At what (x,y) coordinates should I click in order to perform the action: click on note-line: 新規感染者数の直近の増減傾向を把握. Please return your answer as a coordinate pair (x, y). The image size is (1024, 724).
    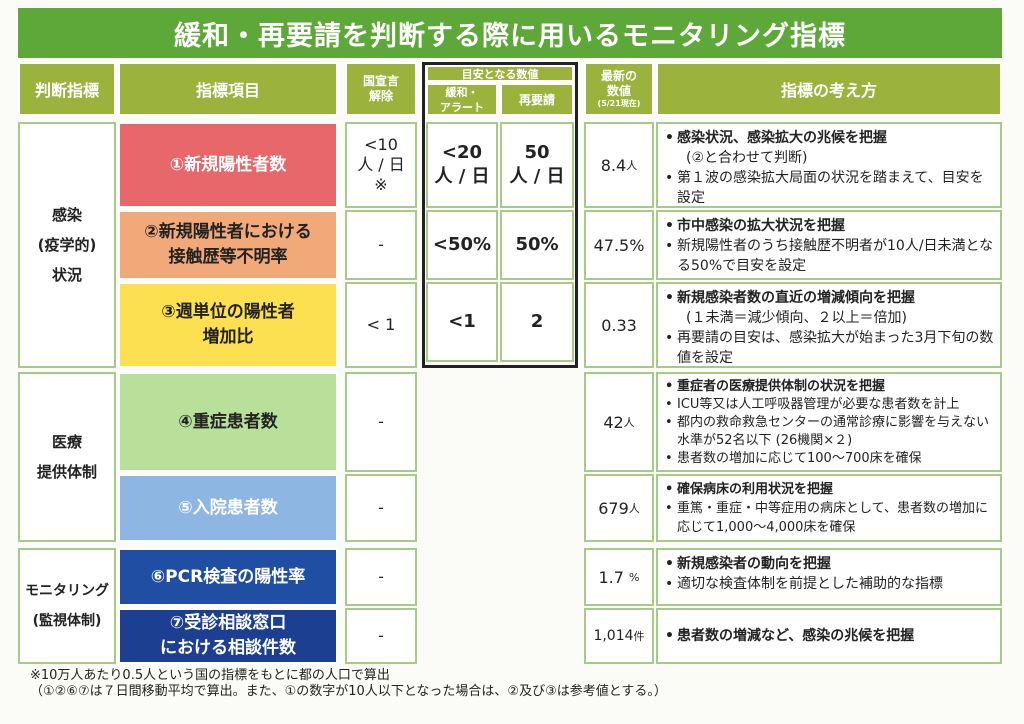
    Looking at the image, I should click on (829, 298).